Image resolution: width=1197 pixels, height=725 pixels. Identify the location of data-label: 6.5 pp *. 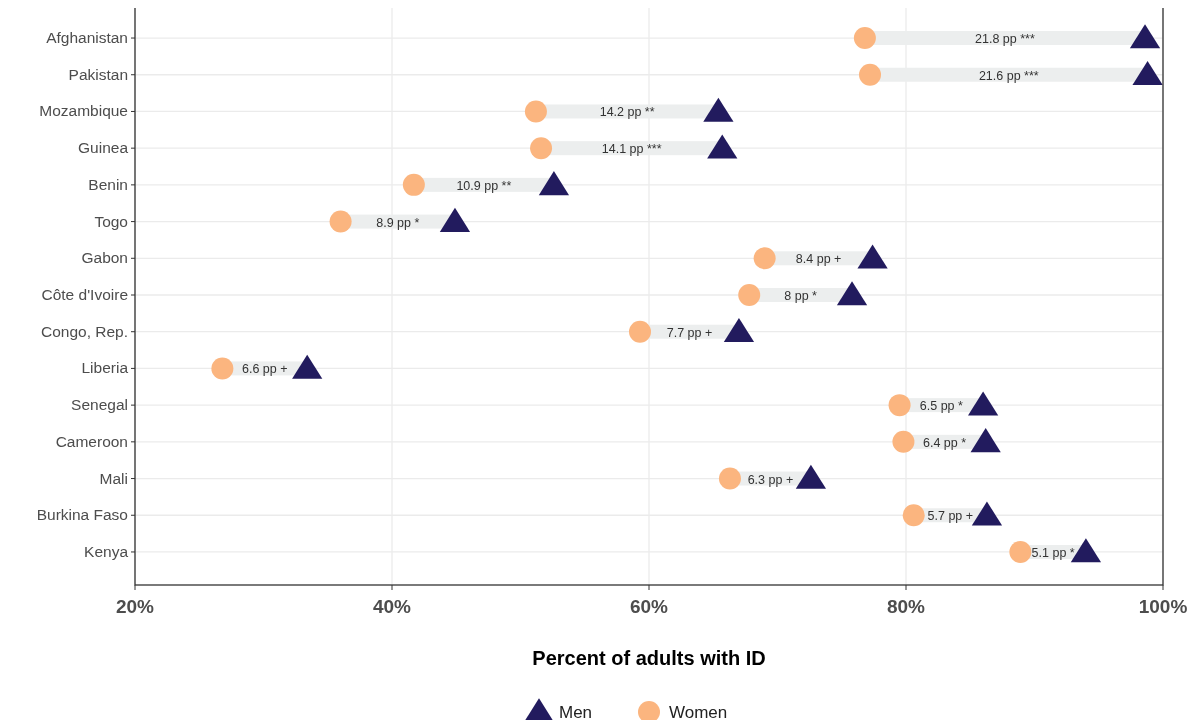
(941, 406).